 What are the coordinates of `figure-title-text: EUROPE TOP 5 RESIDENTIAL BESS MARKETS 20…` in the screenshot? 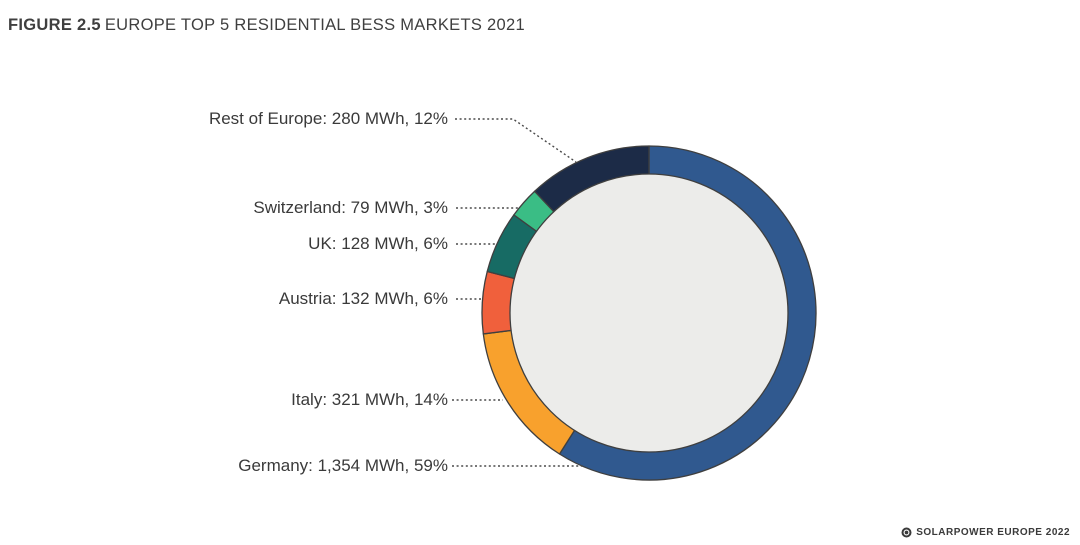 It's located at (314, 25).